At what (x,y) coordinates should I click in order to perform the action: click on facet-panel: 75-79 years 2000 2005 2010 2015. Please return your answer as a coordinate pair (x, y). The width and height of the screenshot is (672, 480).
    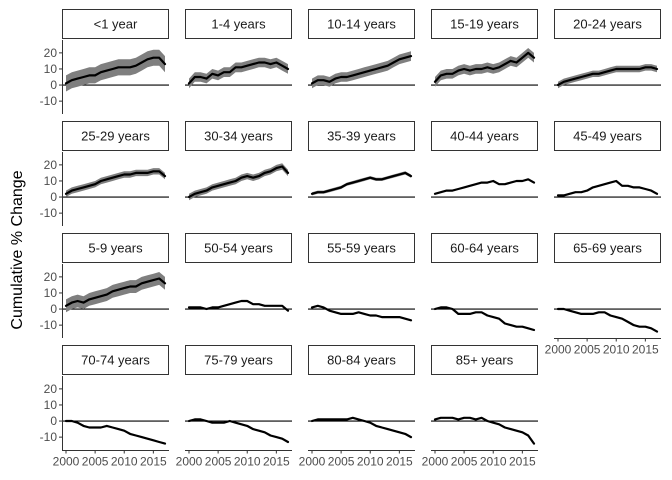
    Looking at the image, I should click on (234, 407).